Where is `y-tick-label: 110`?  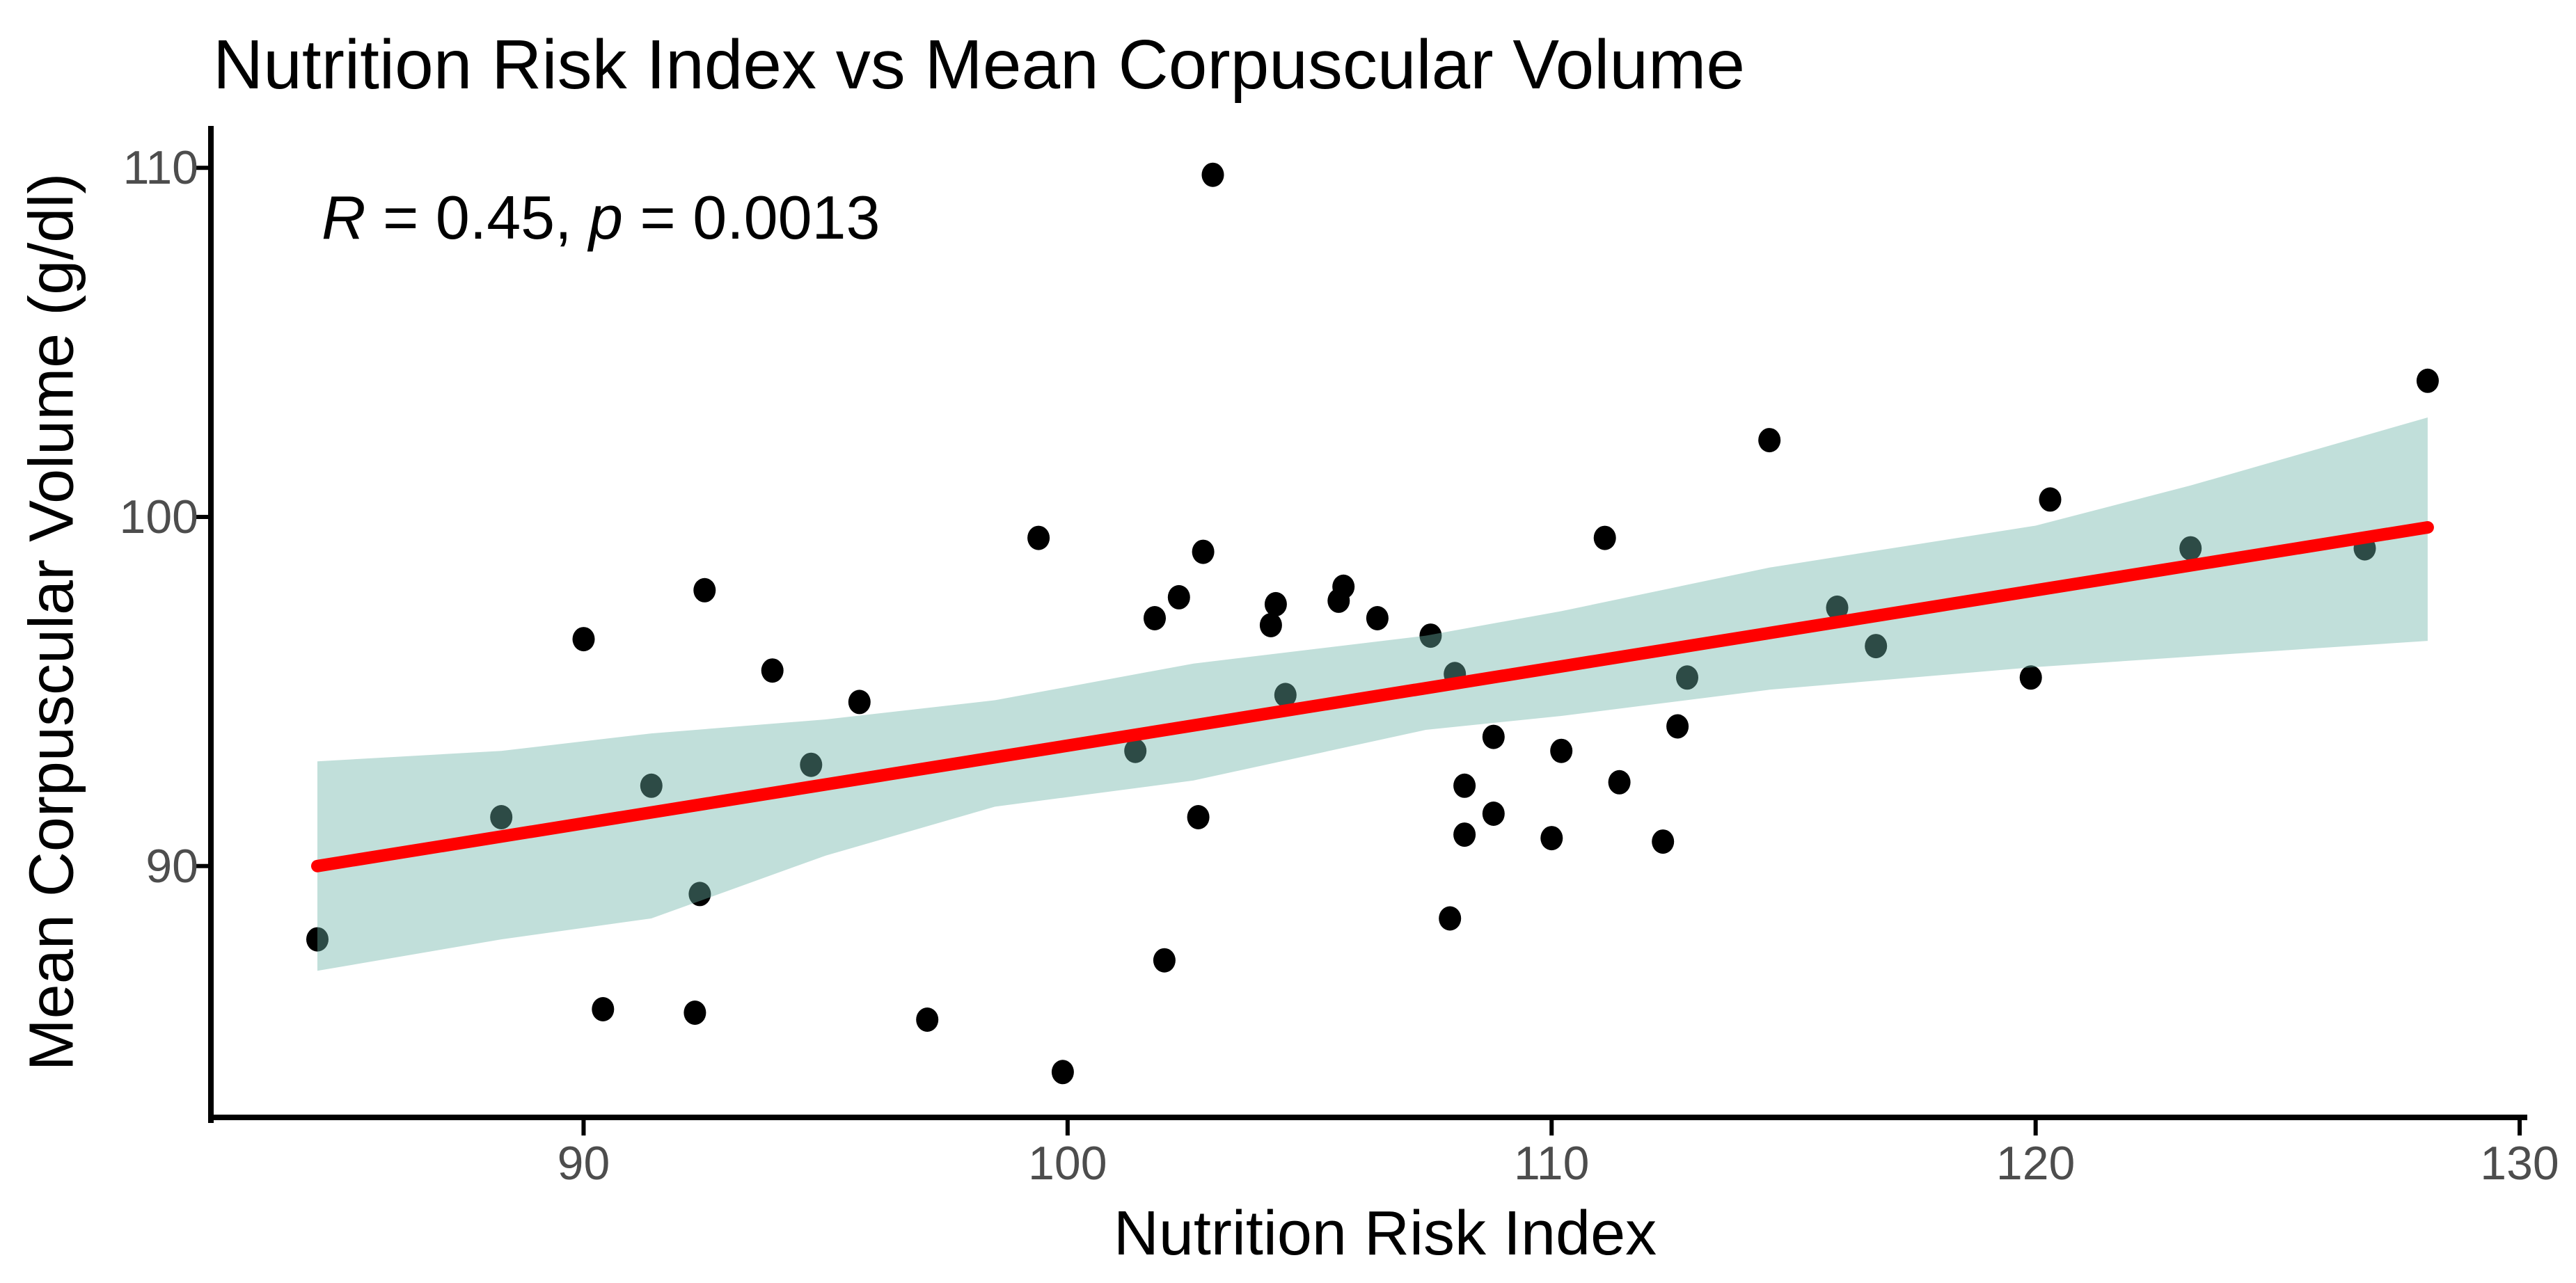
y-tick-label: 110 is located at coordinates (160, 168).